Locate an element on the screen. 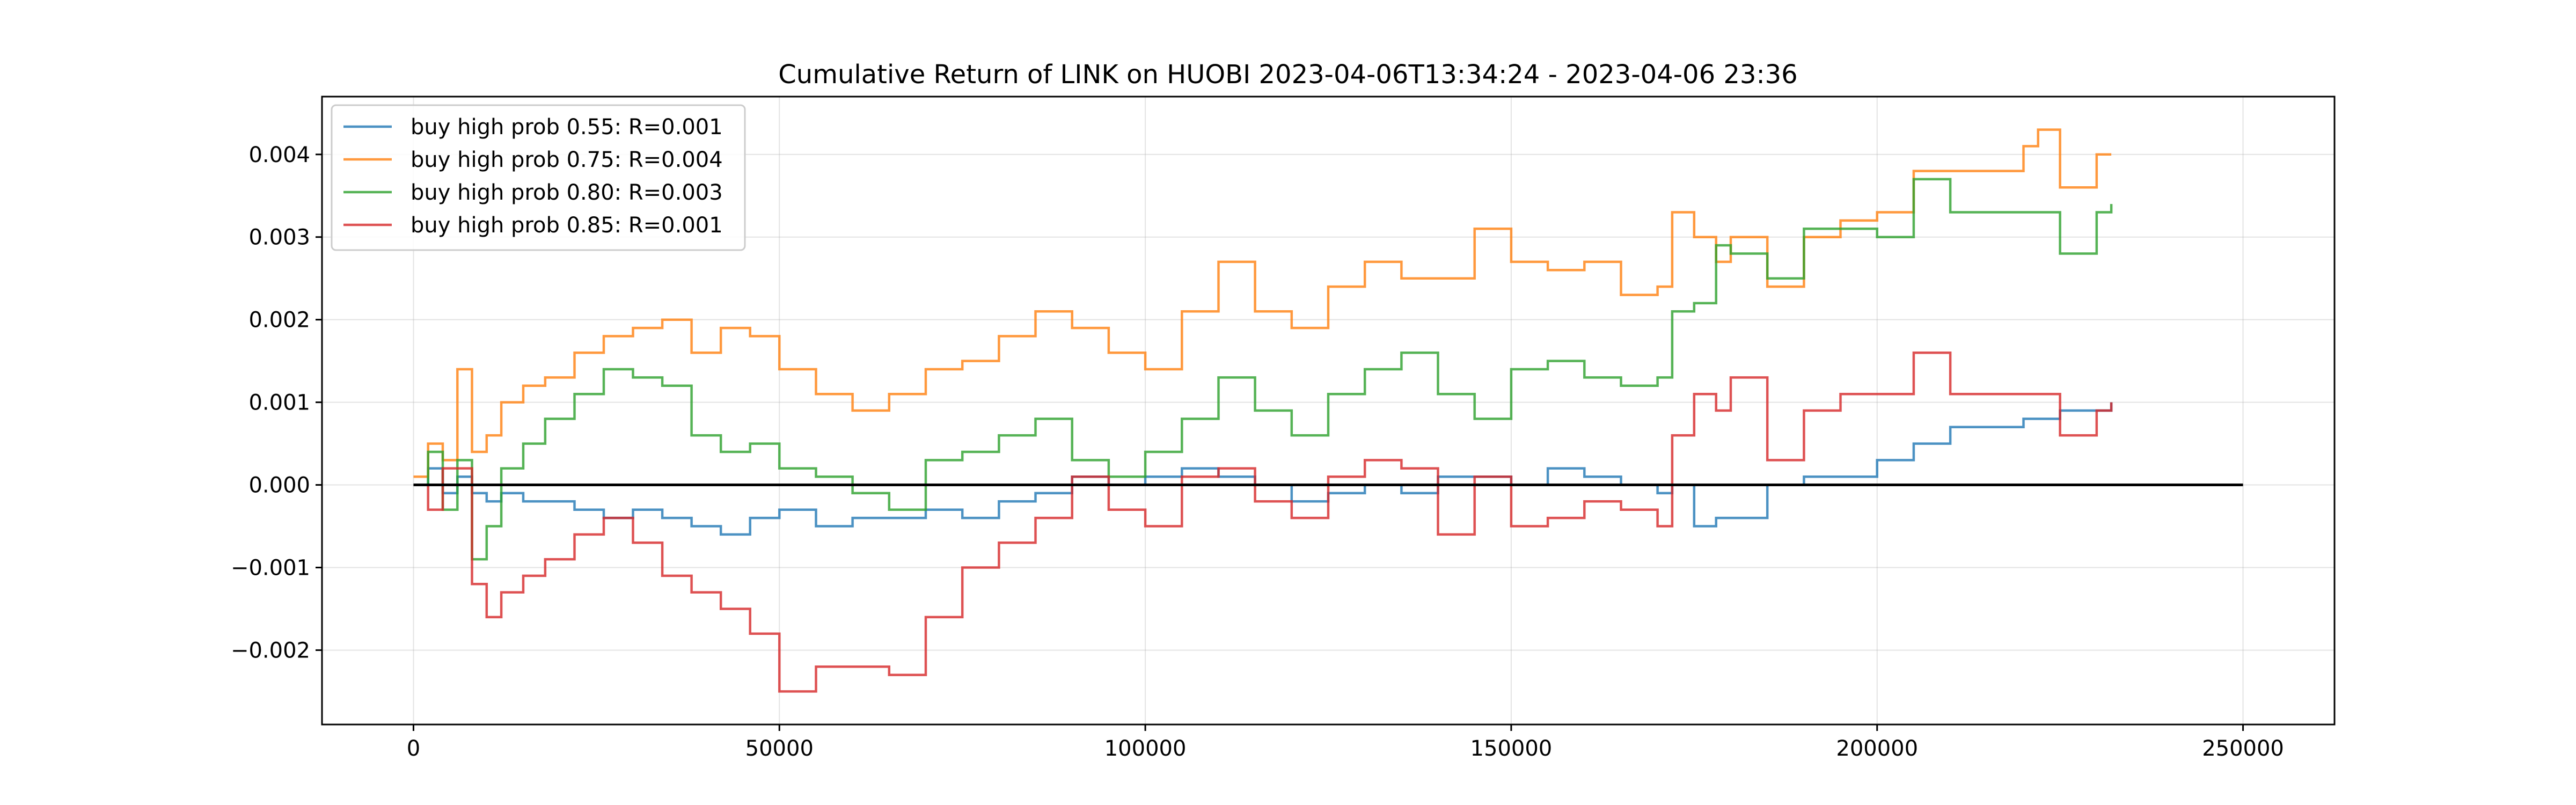 This screenshot has width=2576, height=805. legend-box is located at coordinates (538, 177).